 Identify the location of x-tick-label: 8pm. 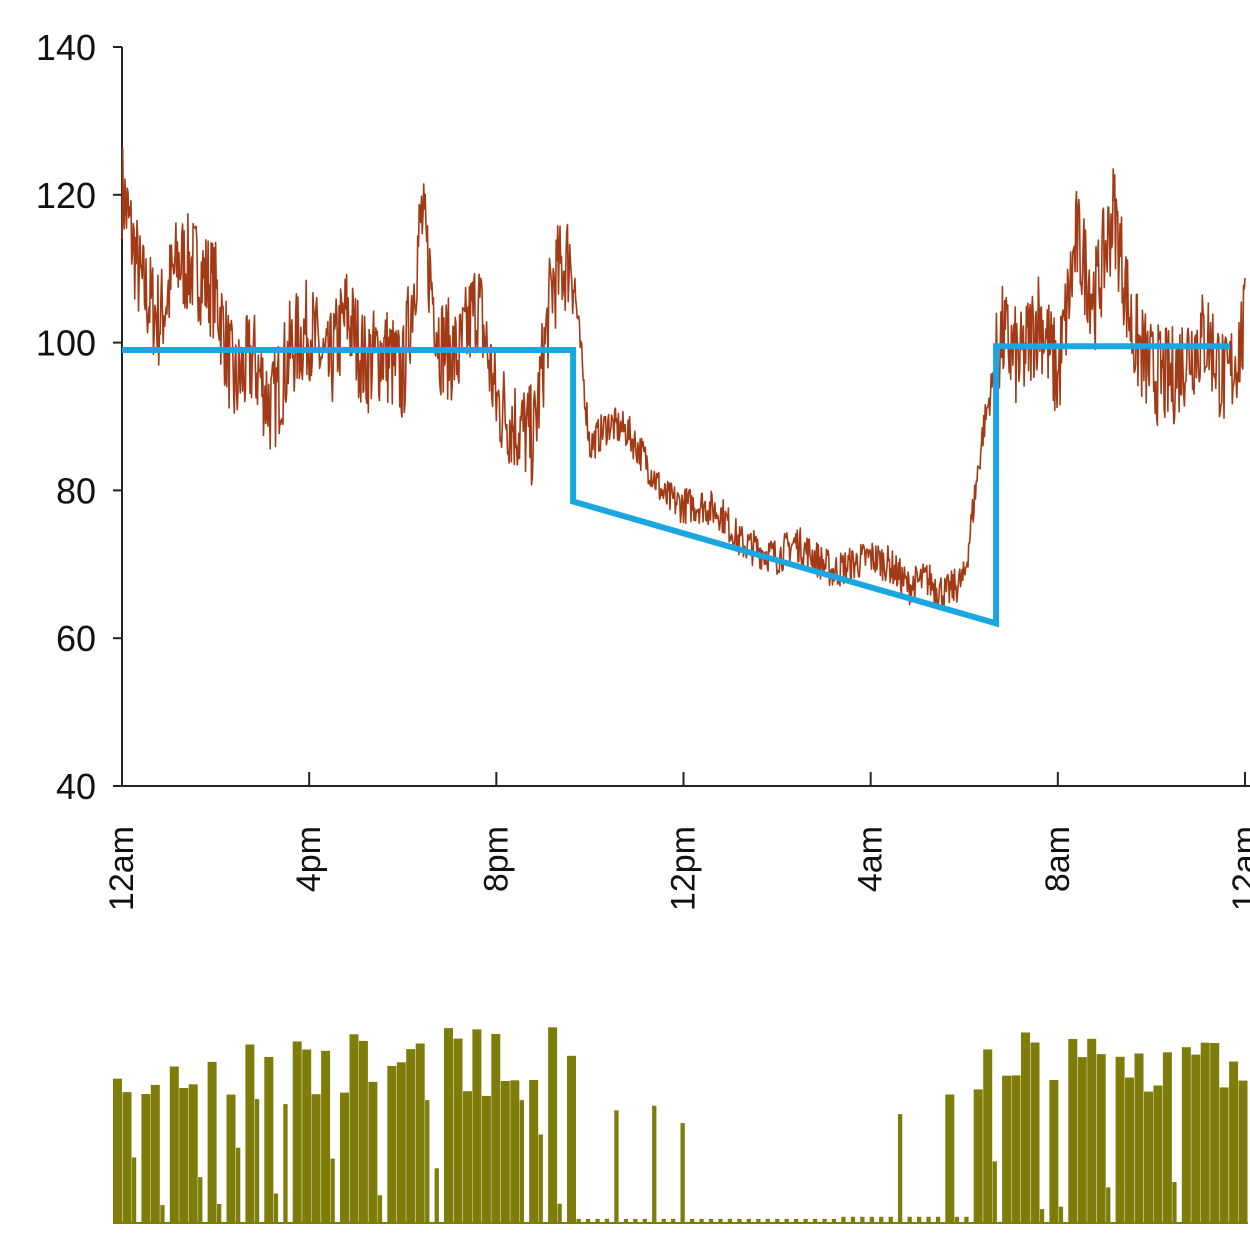
(496, 859).